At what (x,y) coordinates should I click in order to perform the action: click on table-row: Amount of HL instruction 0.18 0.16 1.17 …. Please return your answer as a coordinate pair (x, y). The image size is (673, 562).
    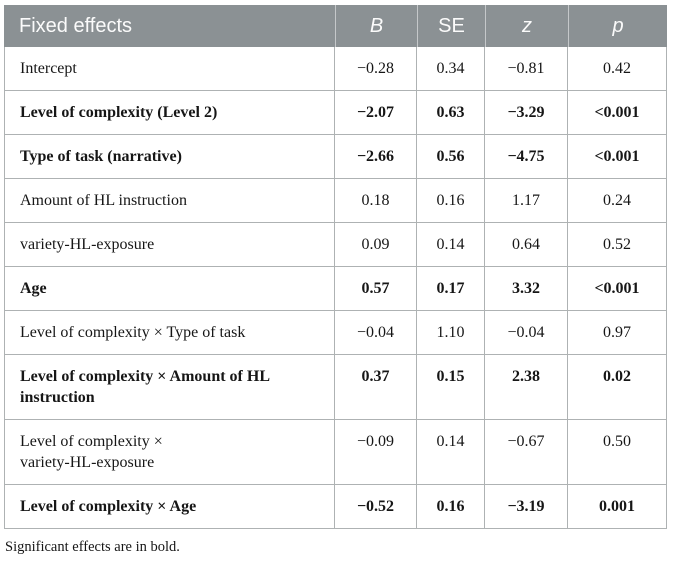
    Looking at the image, I should click on (335, 201).